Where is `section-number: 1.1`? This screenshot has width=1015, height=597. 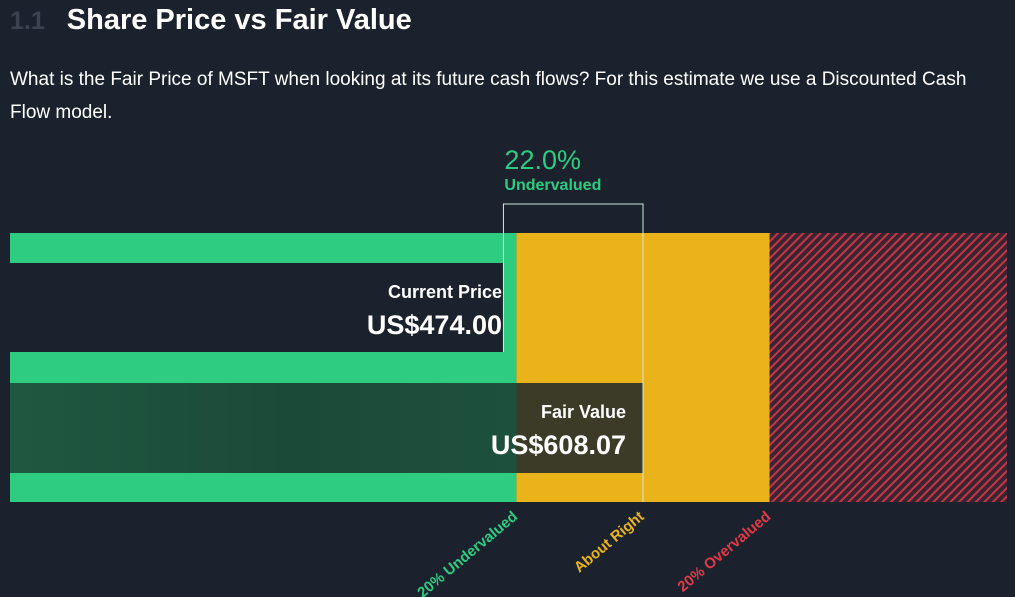
section-number: 1.1 is located at coordinates (27, 21).